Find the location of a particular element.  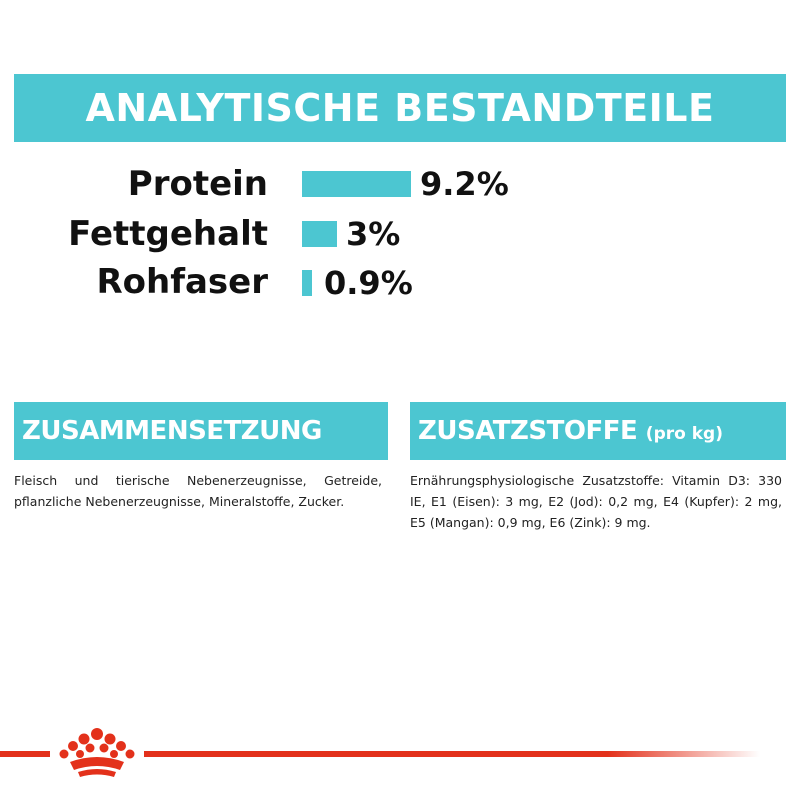

additives-title: ZUSATZSTOFFE is located at coordinates (528, 431).